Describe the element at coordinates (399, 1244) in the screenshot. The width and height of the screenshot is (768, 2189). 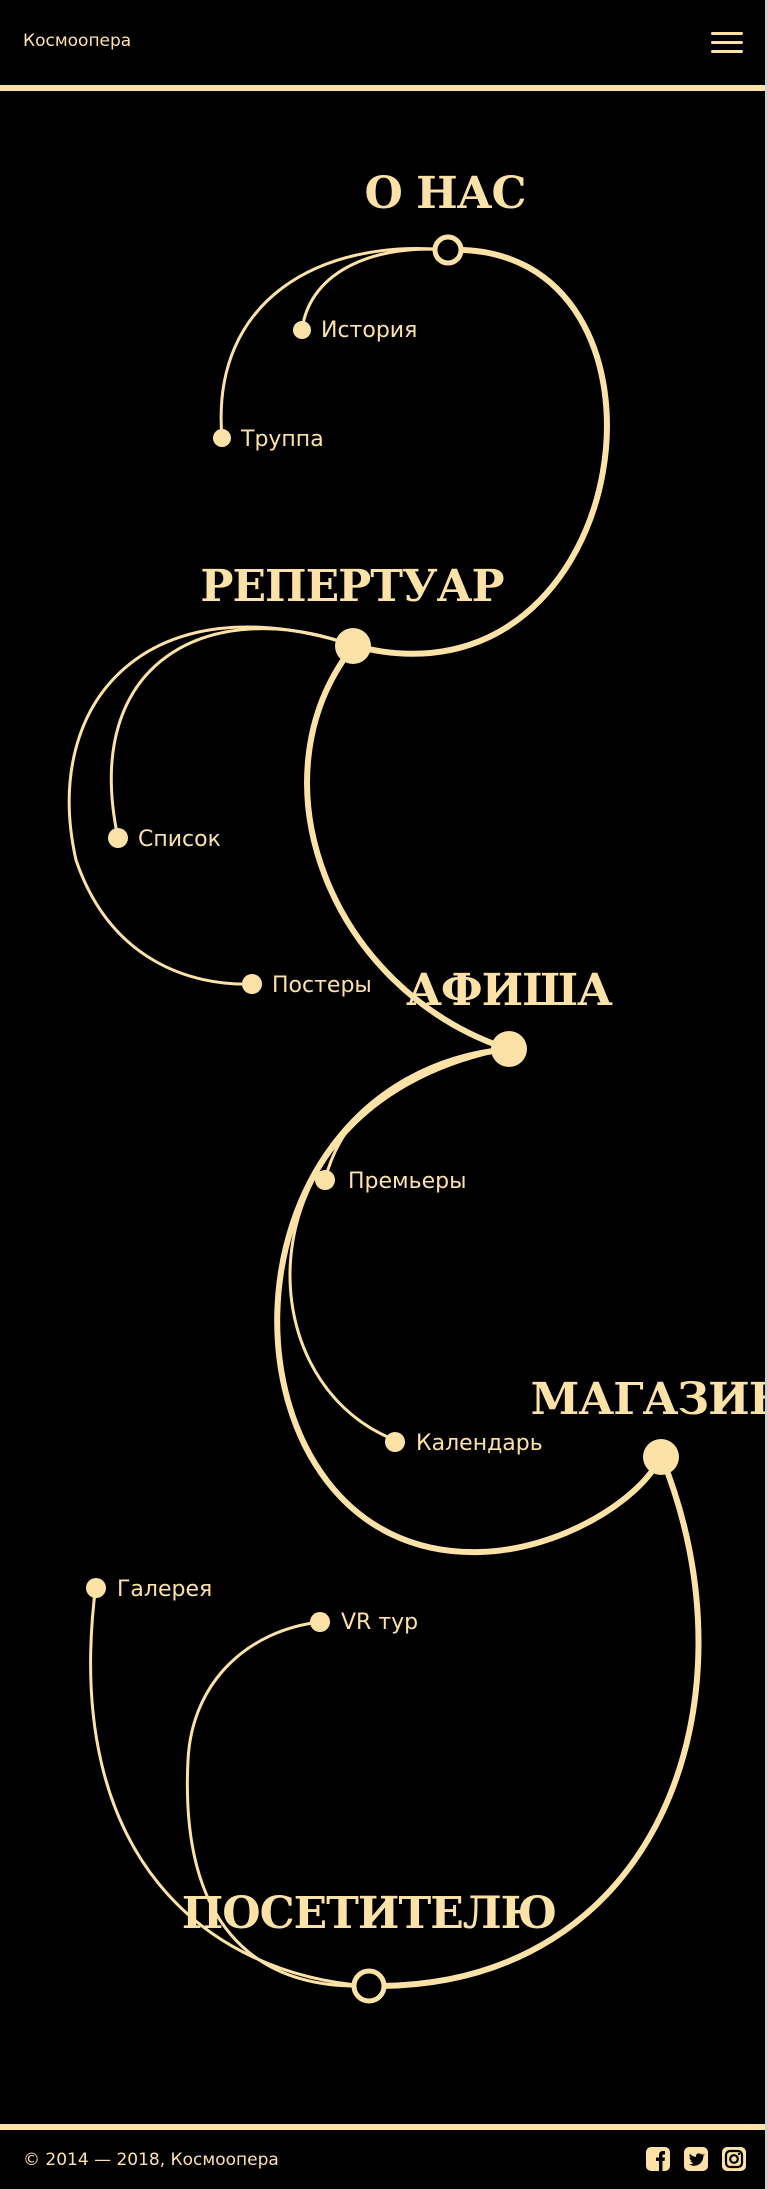
I see `connector-afisha-kalendar` at that location.